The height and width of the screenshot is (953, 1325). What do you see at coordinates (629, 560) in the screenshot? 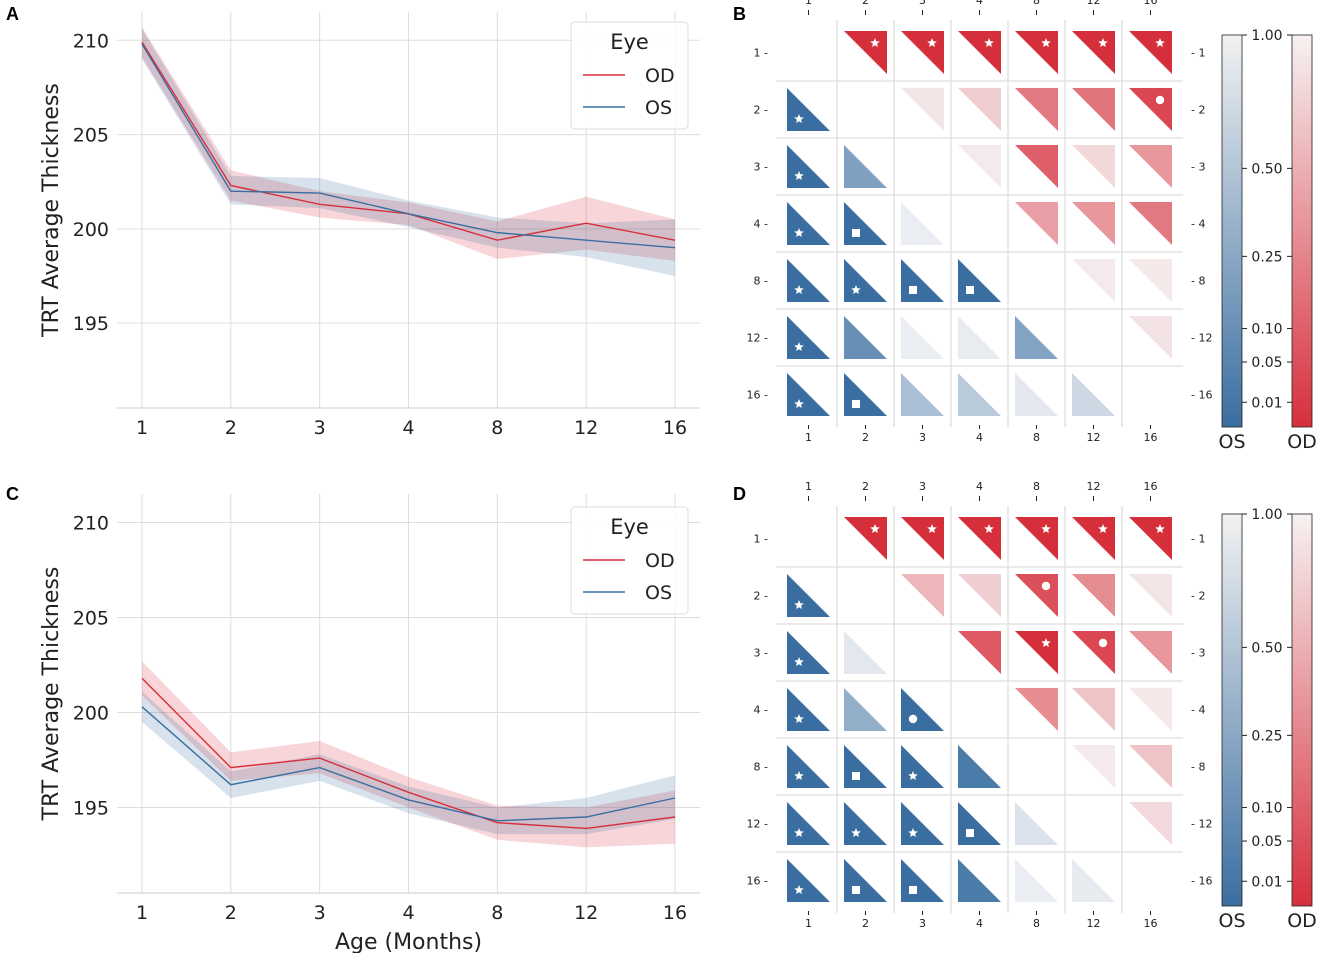
I see `legend-box` at bounding box center [629, 560].